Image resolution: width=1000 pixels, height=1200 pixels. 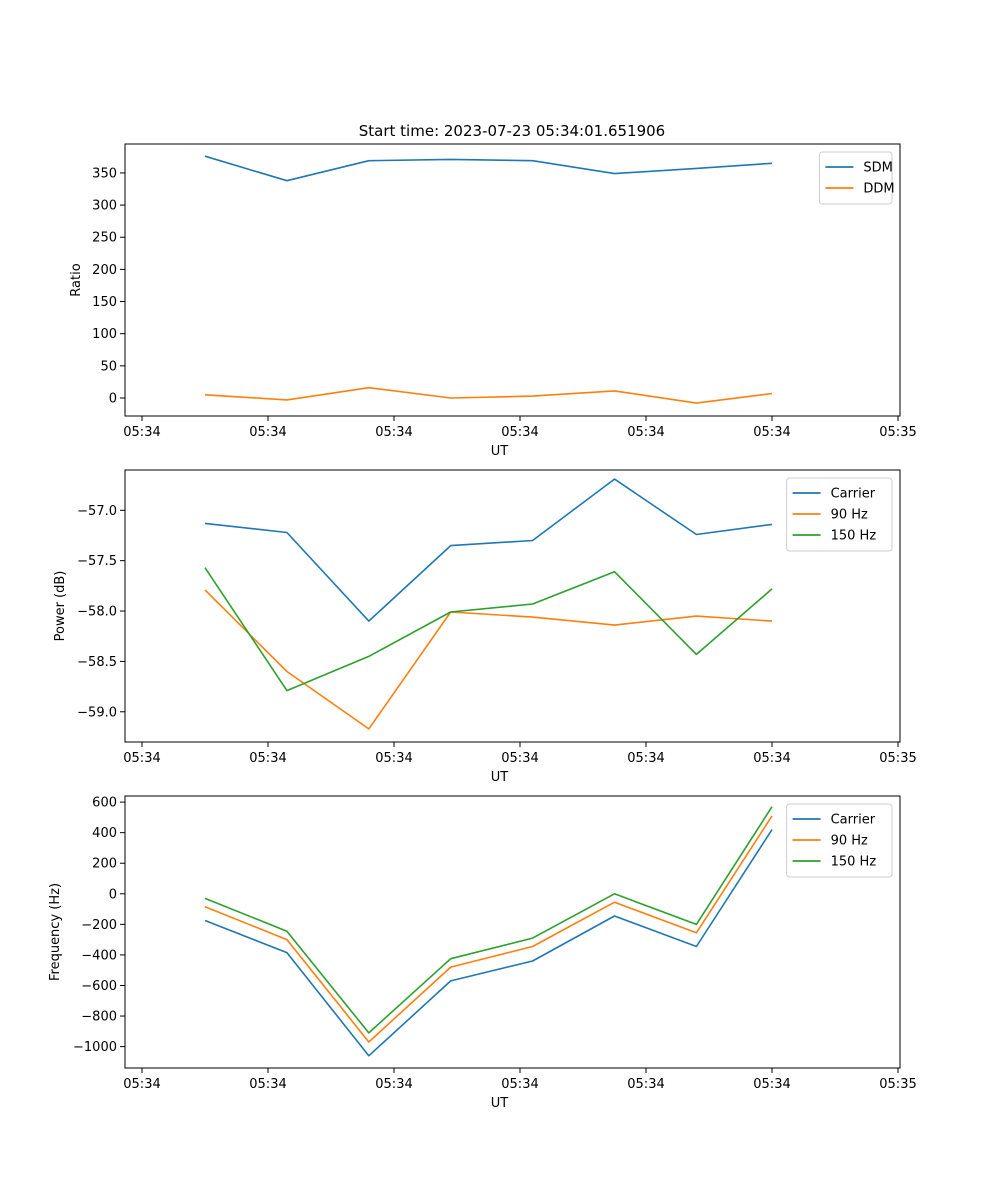 What do you see at coordinates (60, 606) in the screenshot?
I see `y-axis-label: Power (dB)` at bounding box center [60, 606].